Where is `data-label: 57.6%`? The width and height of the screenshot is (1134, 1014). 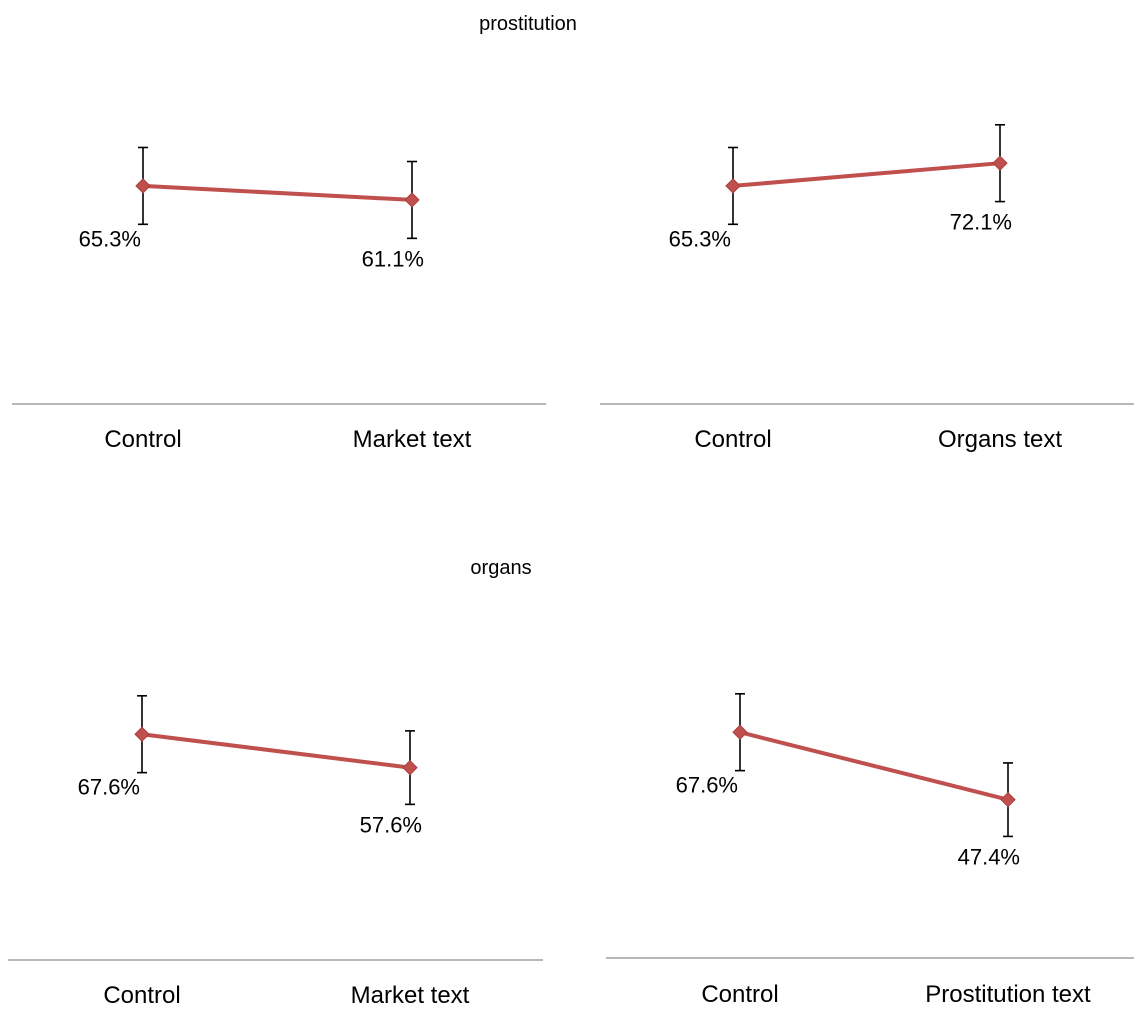 data-label: 57.6% is located at coordinates (391, 824).